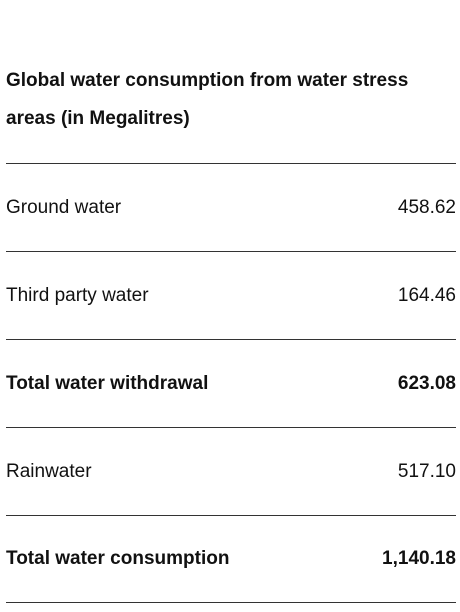 This screenshot has width=460, height=612. I want to click on row-label: Rainwater, so click(49, 471).